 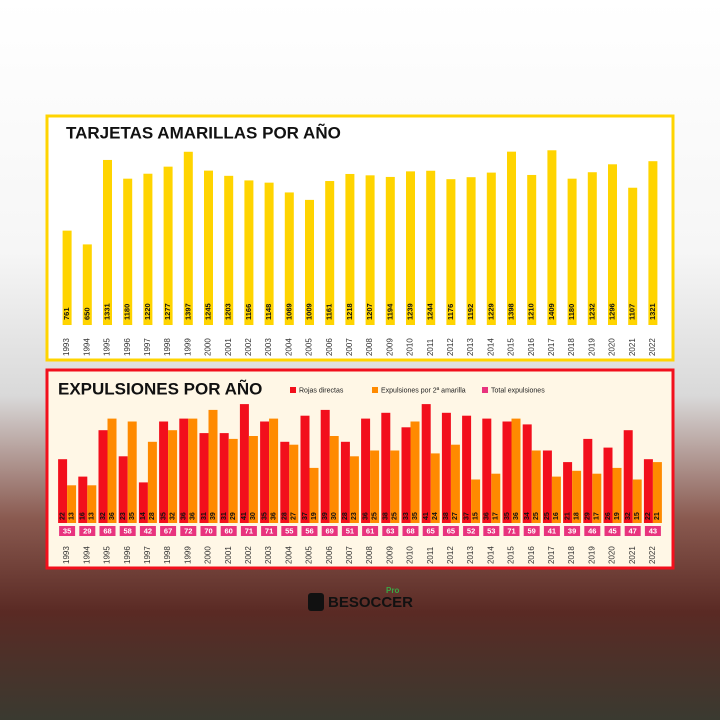 What do you see at coordinates (571, 347) in the screenshot?
I see `x-tick-label: 2018` at bounding box center [571, 347].